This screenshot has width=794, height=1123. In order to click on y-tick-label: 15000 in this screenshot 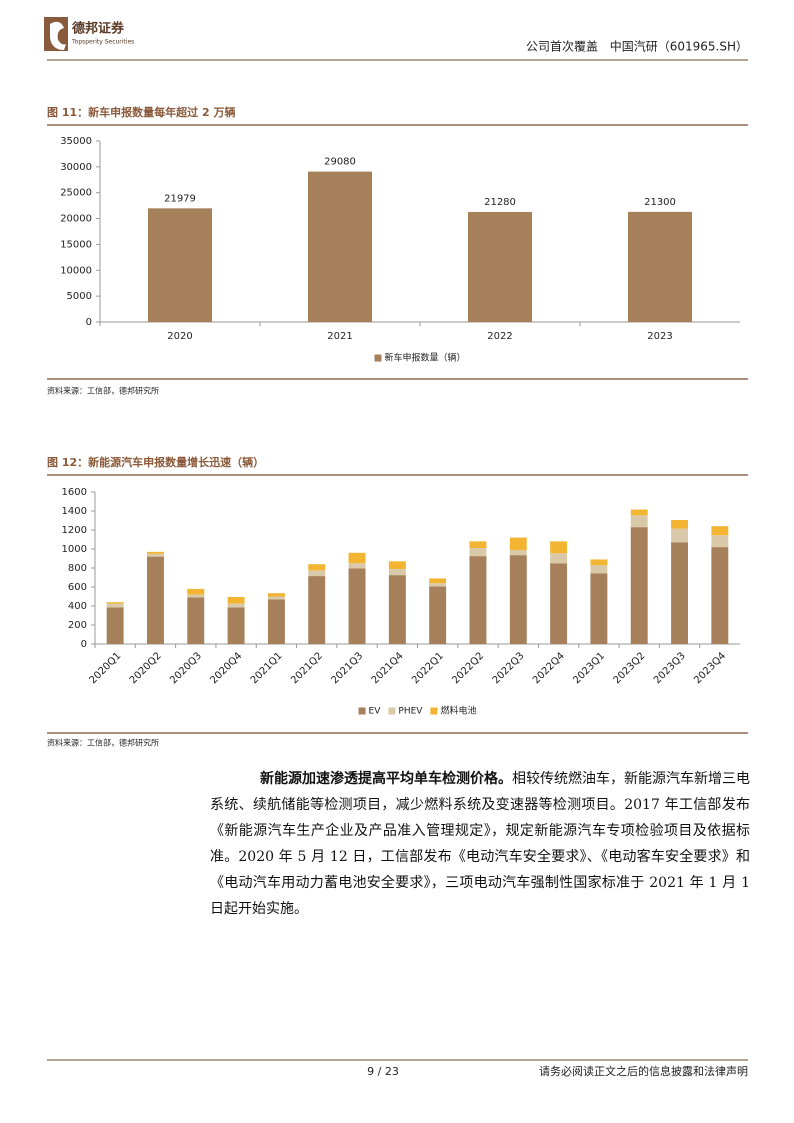, I will do `click(76, 244)`.